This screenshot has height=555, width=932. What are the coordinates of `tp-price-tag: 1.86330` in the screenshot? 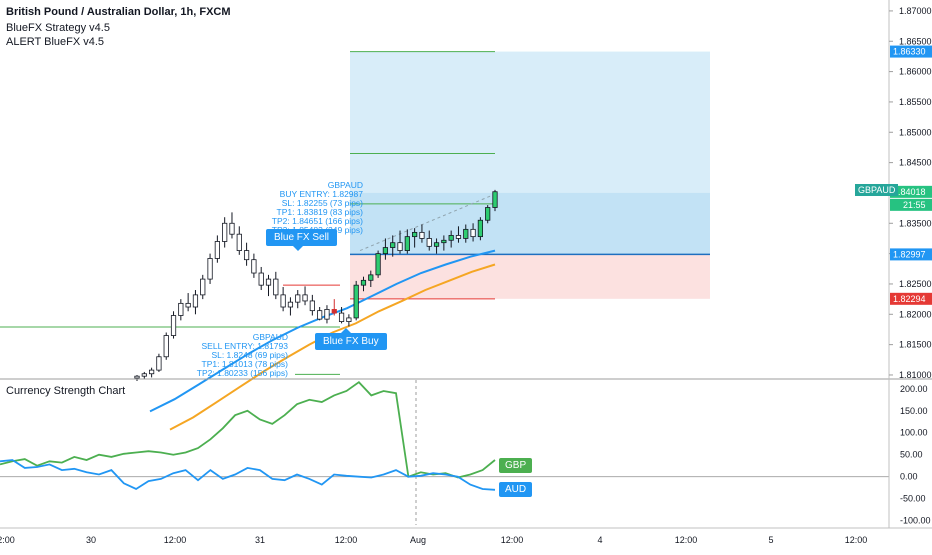 It's located at (909, 52).